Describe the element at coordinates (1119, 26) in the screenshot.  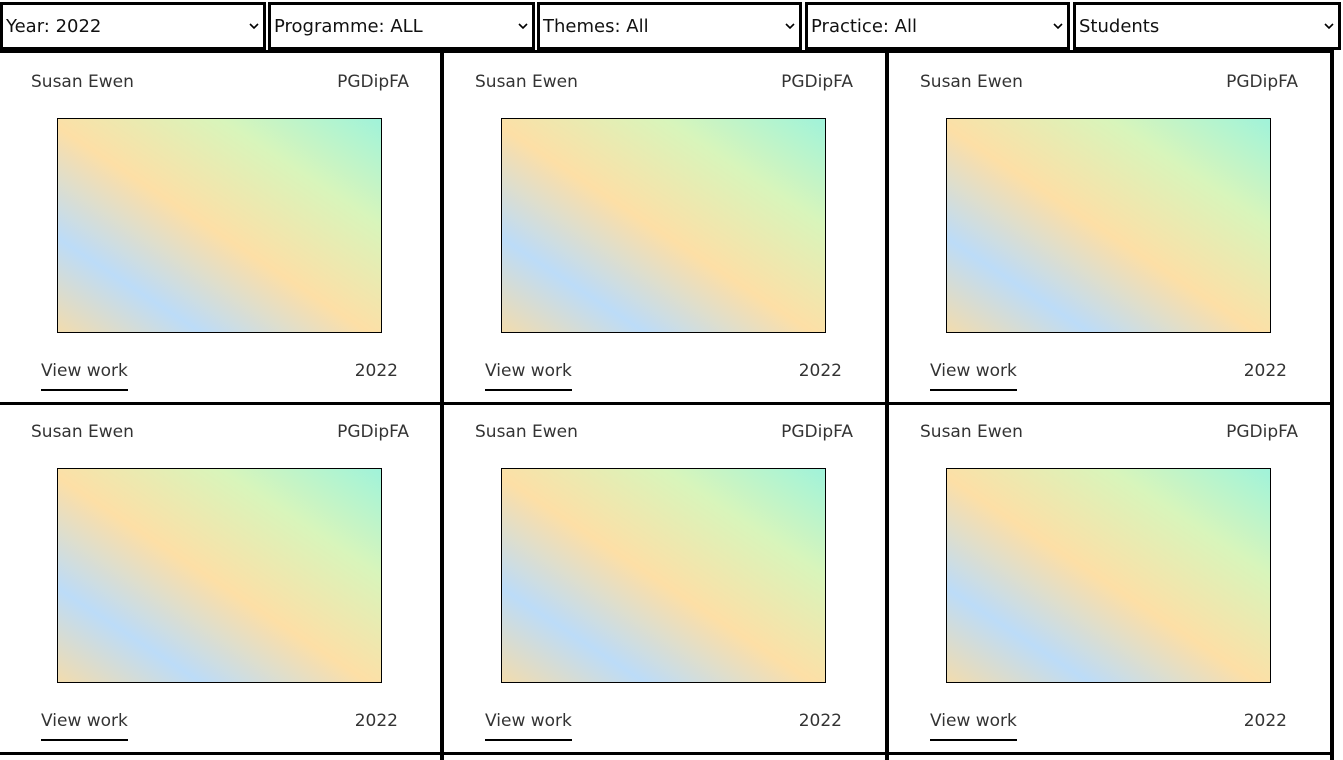
I see `filter-label: Students` at that location.